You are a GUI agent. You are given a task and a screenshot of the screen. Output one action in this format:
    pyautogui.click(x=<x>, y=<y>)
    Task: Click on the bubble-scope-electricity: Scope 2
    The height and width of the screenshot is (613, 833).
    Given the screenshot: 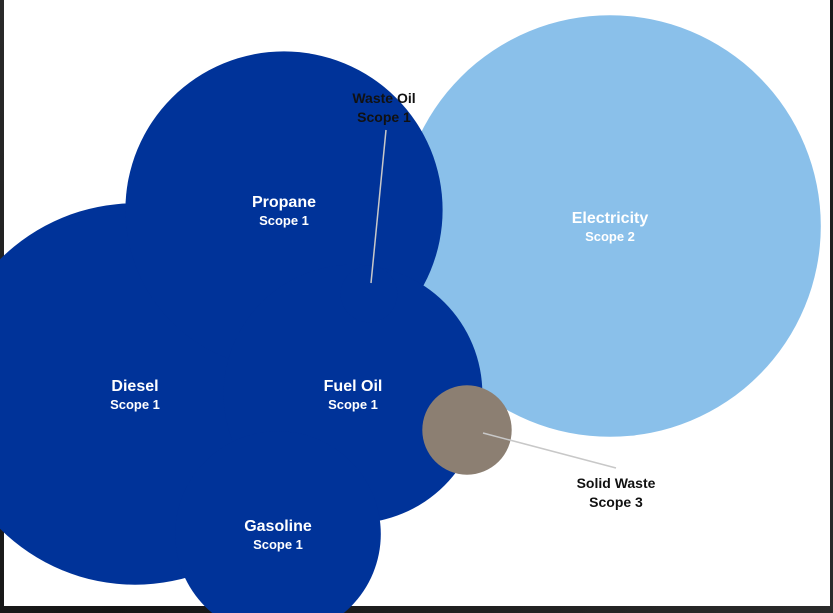 What is the action you would take?
    pyautogui.click(x=610, y=236)
    